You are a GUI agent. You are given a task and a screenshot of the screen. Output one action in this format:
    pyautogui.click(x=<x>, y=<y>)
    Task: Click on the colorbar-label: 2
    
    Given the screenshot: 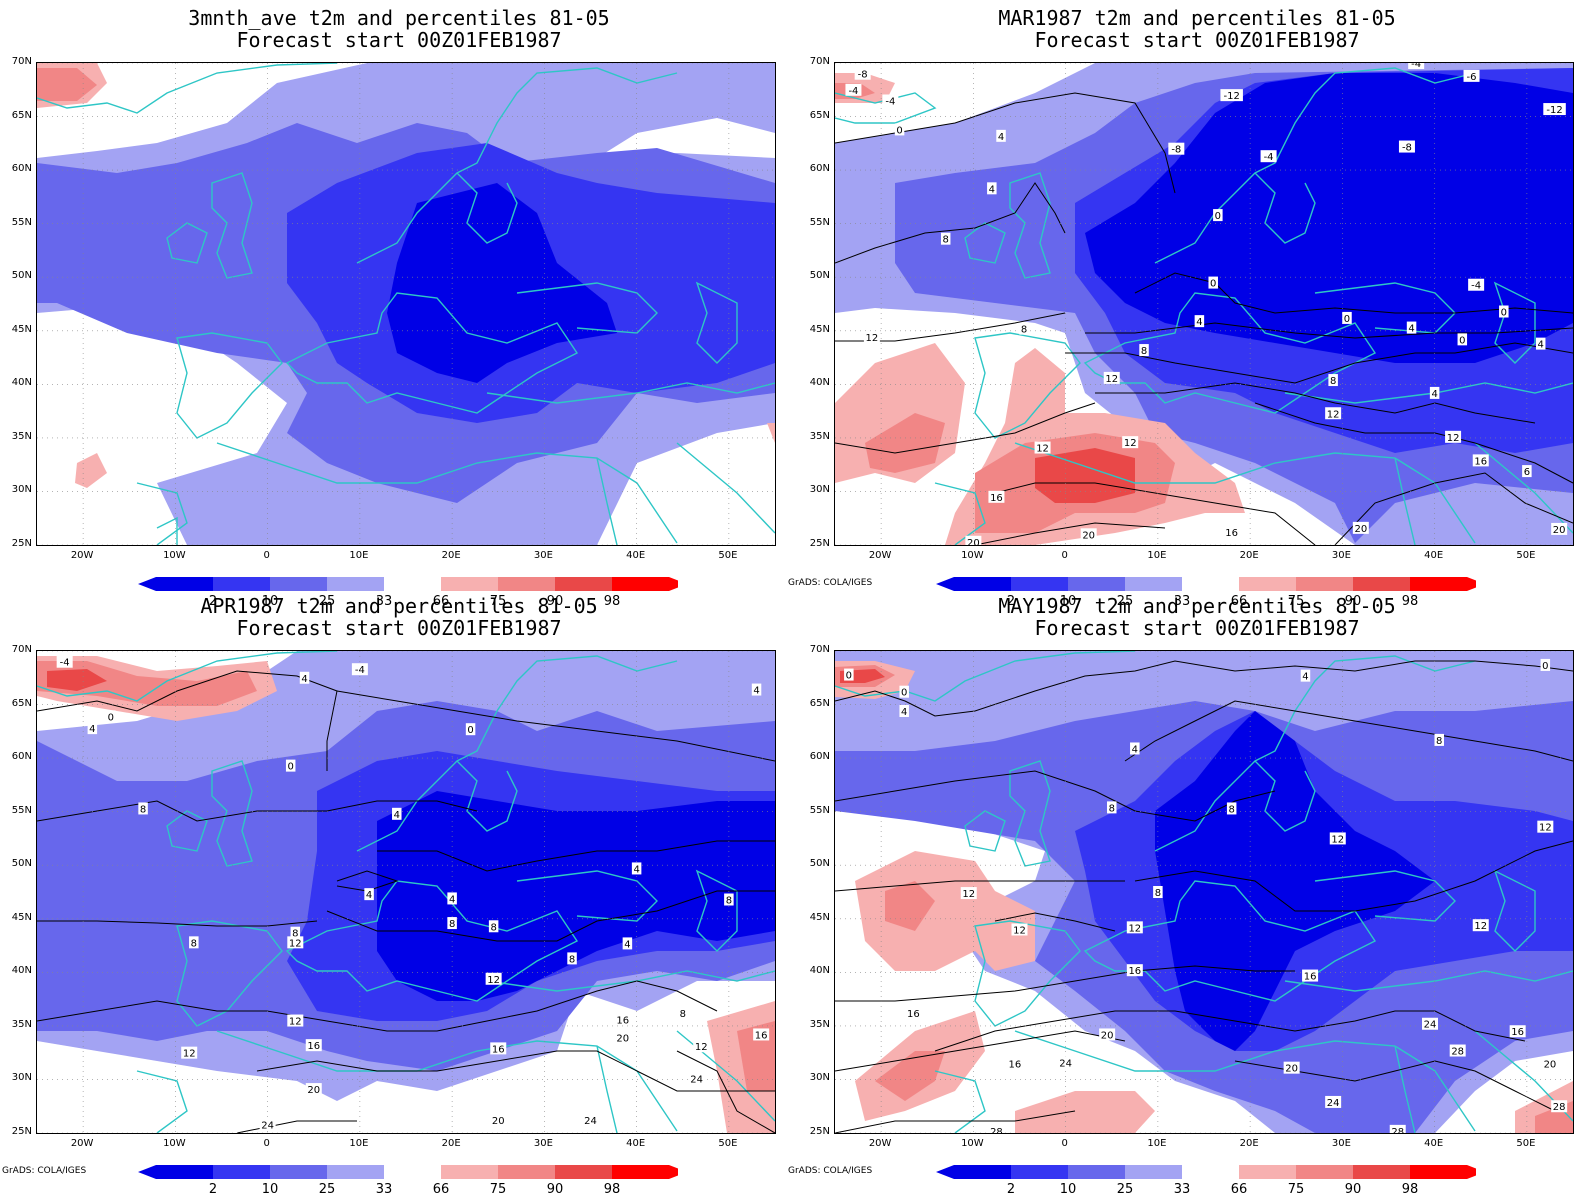 What is the action you would take?
    pyautogui.click(x=1011, y=1189)
    